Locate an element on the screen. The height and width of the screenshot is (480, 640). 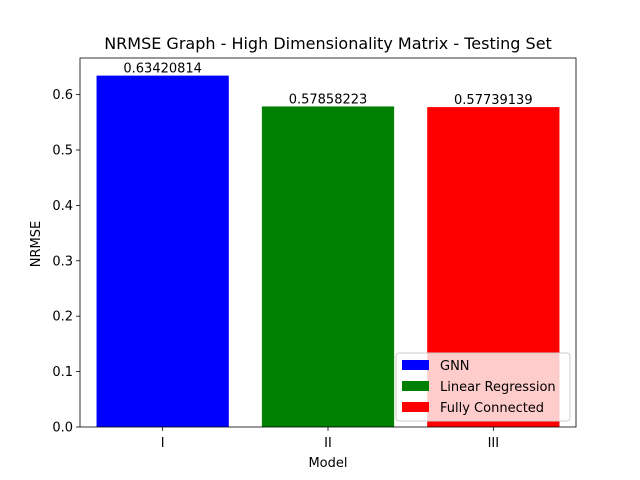
y-axis-label: NRMSE is located at coordinates (36, 244).